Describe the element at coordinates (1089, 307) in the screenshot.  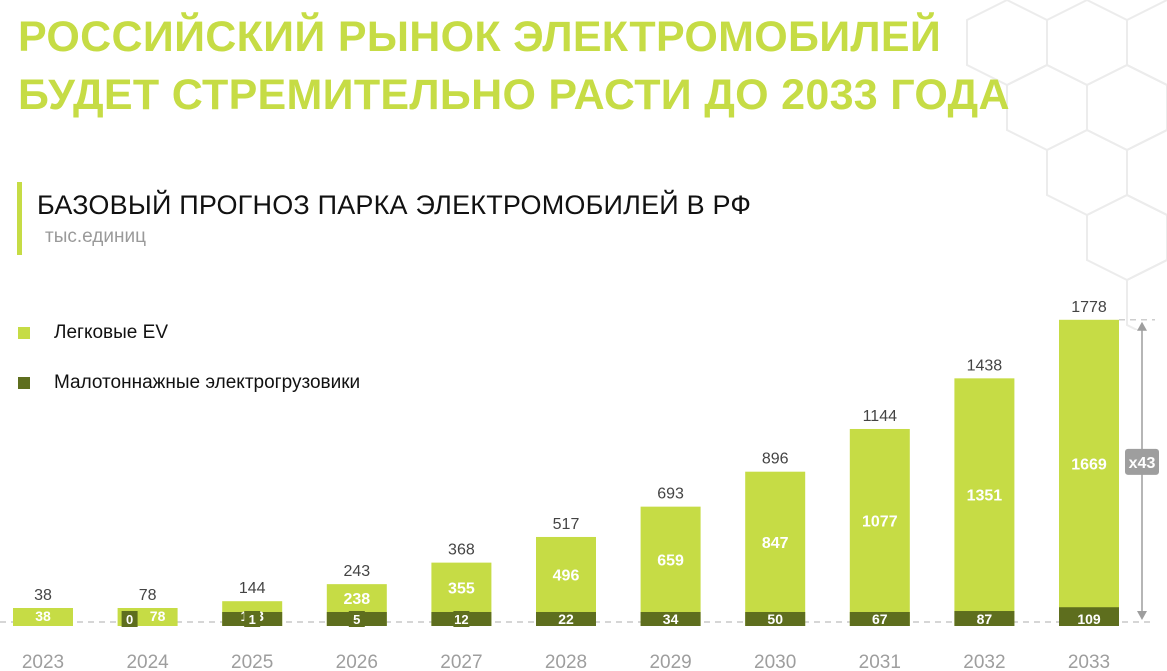
I see `total-label: 1778` at that location.